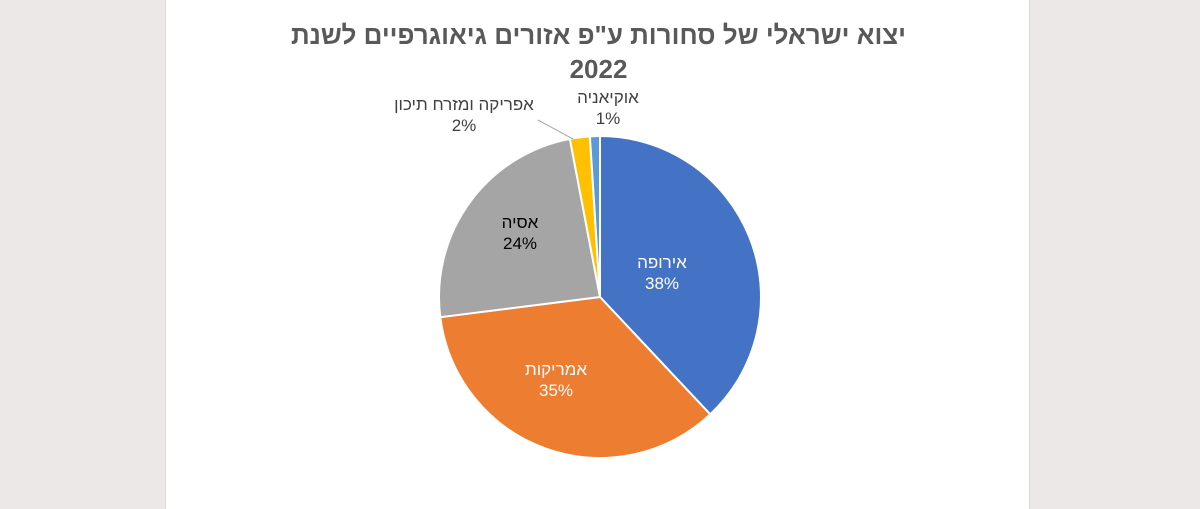  What do you see at coordinates (662, 283) in the screenshot?
I see `slice-percent-label-0: 38%` at bounding box center [662, 283].